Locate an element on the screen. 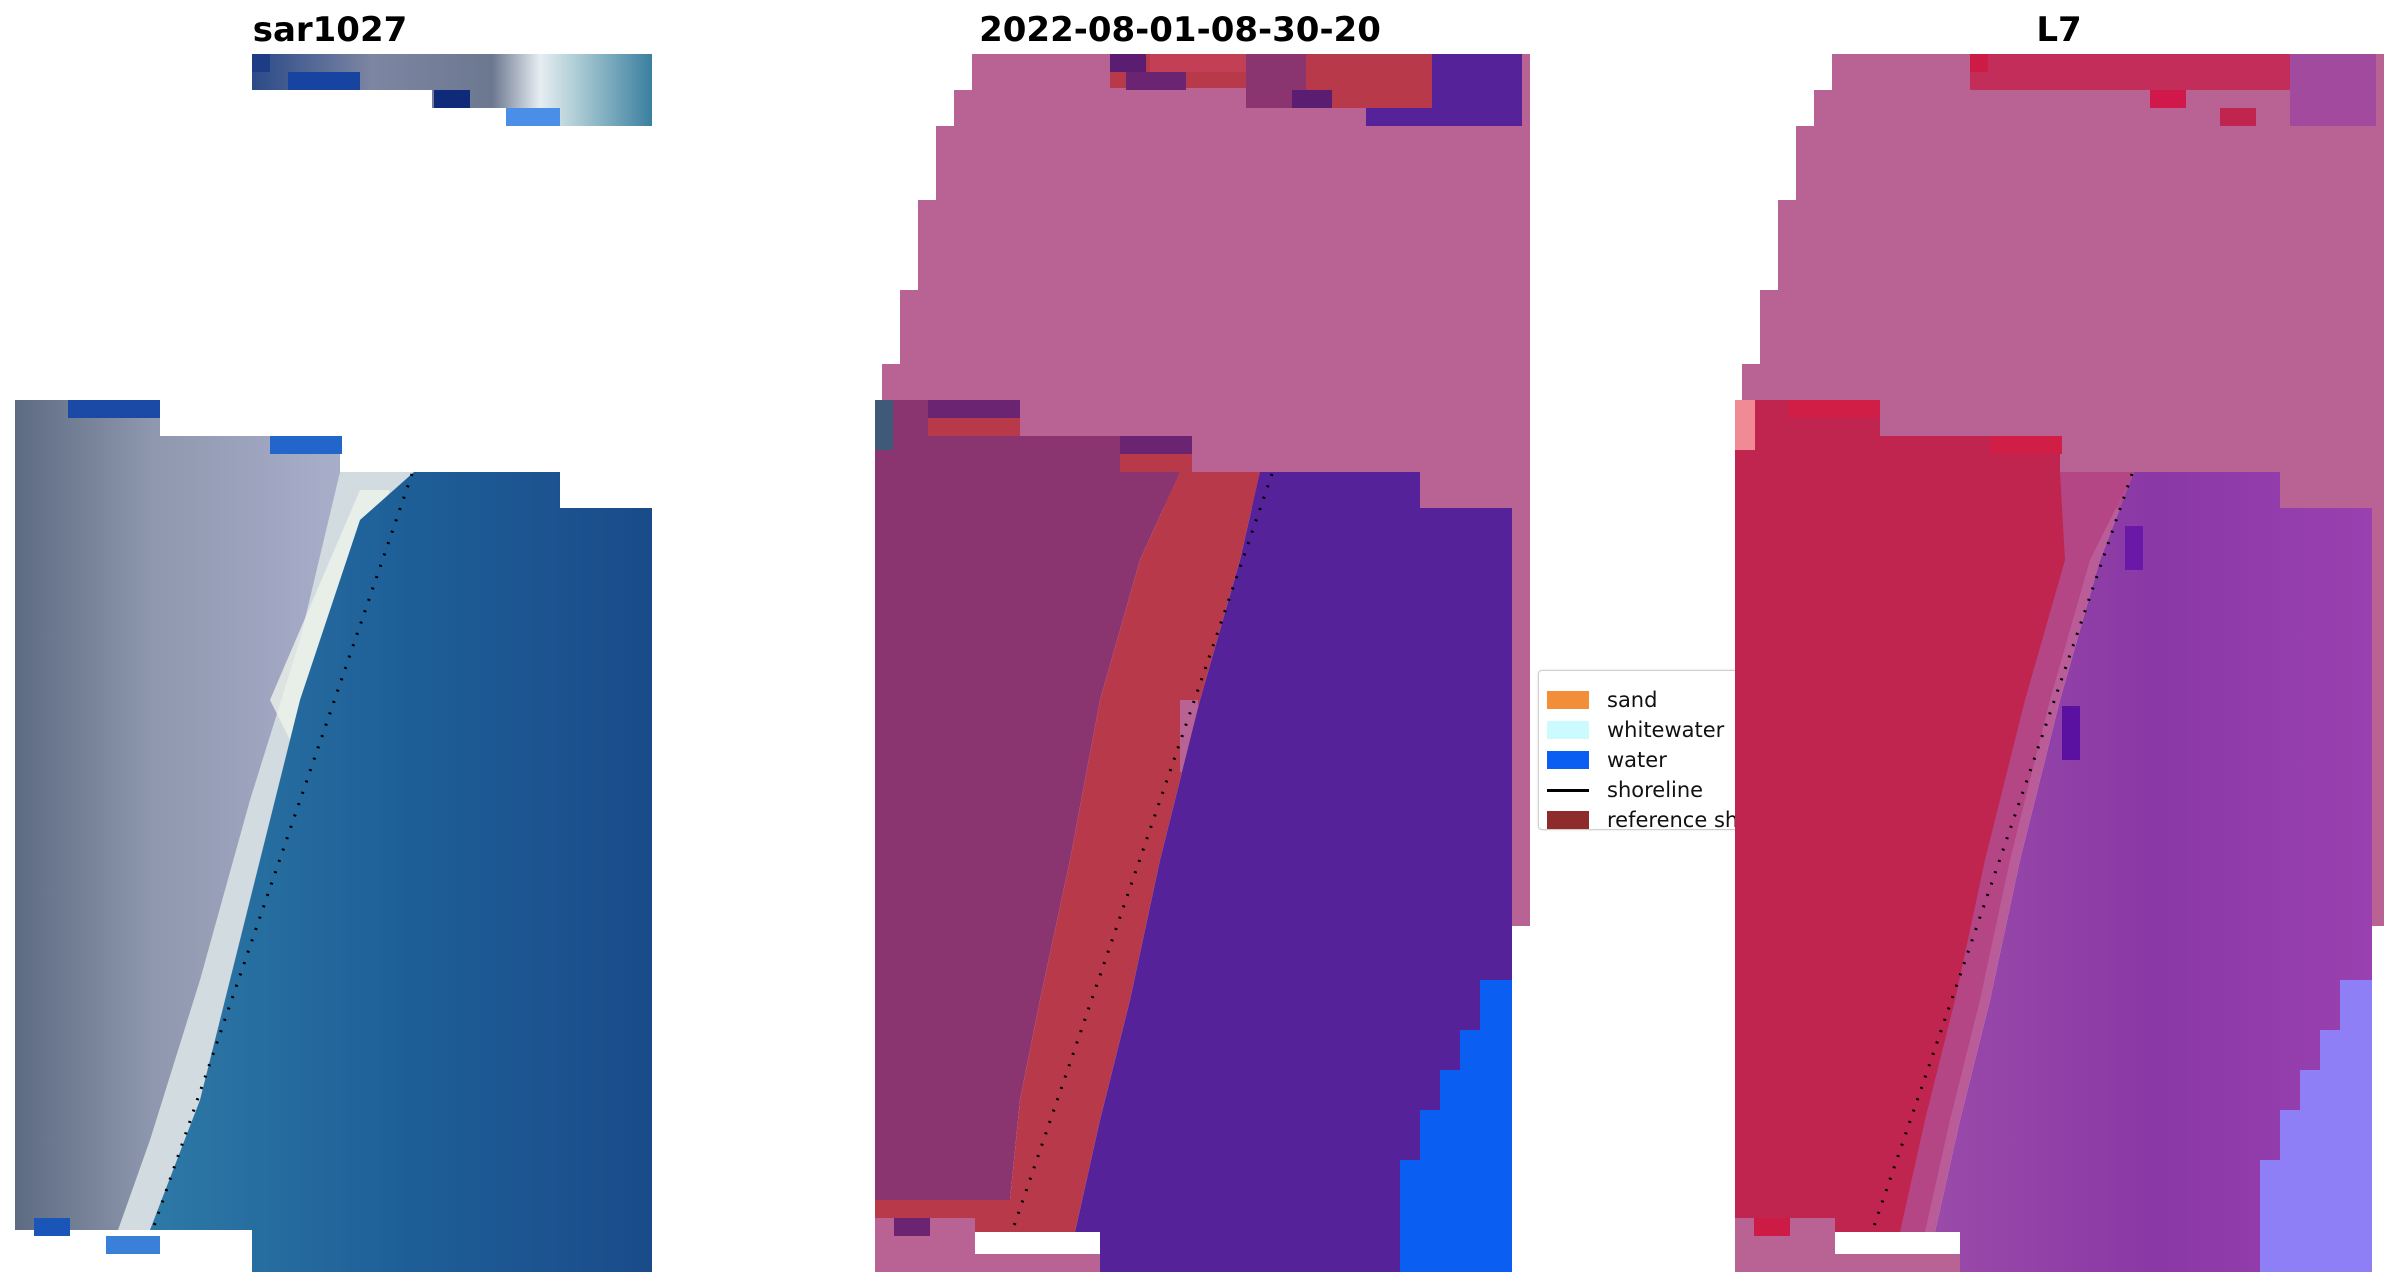  legend-item-whitewater: whitewater is located at coordinates (1635, 730).